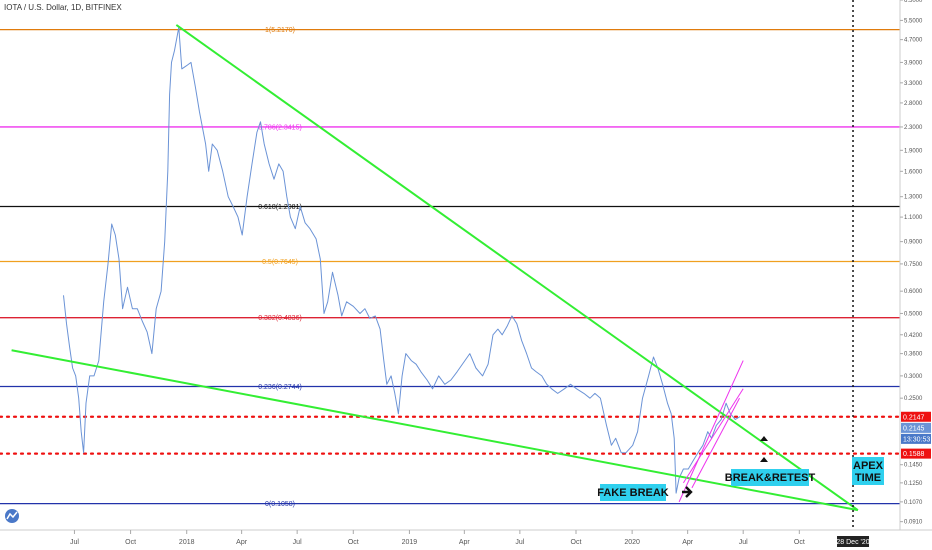 This screenshot has height=550, width=932. I want to click on fake-break-label-bg, so click(633, 492).